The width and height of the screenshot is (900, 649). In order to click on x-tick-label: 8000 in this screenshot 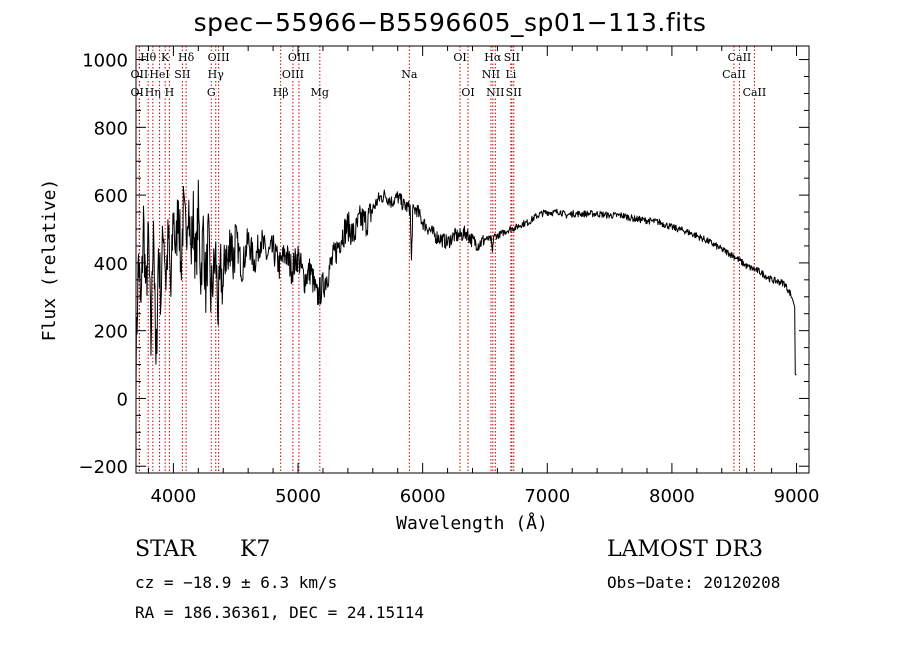, I will do `click(672, 496)`.